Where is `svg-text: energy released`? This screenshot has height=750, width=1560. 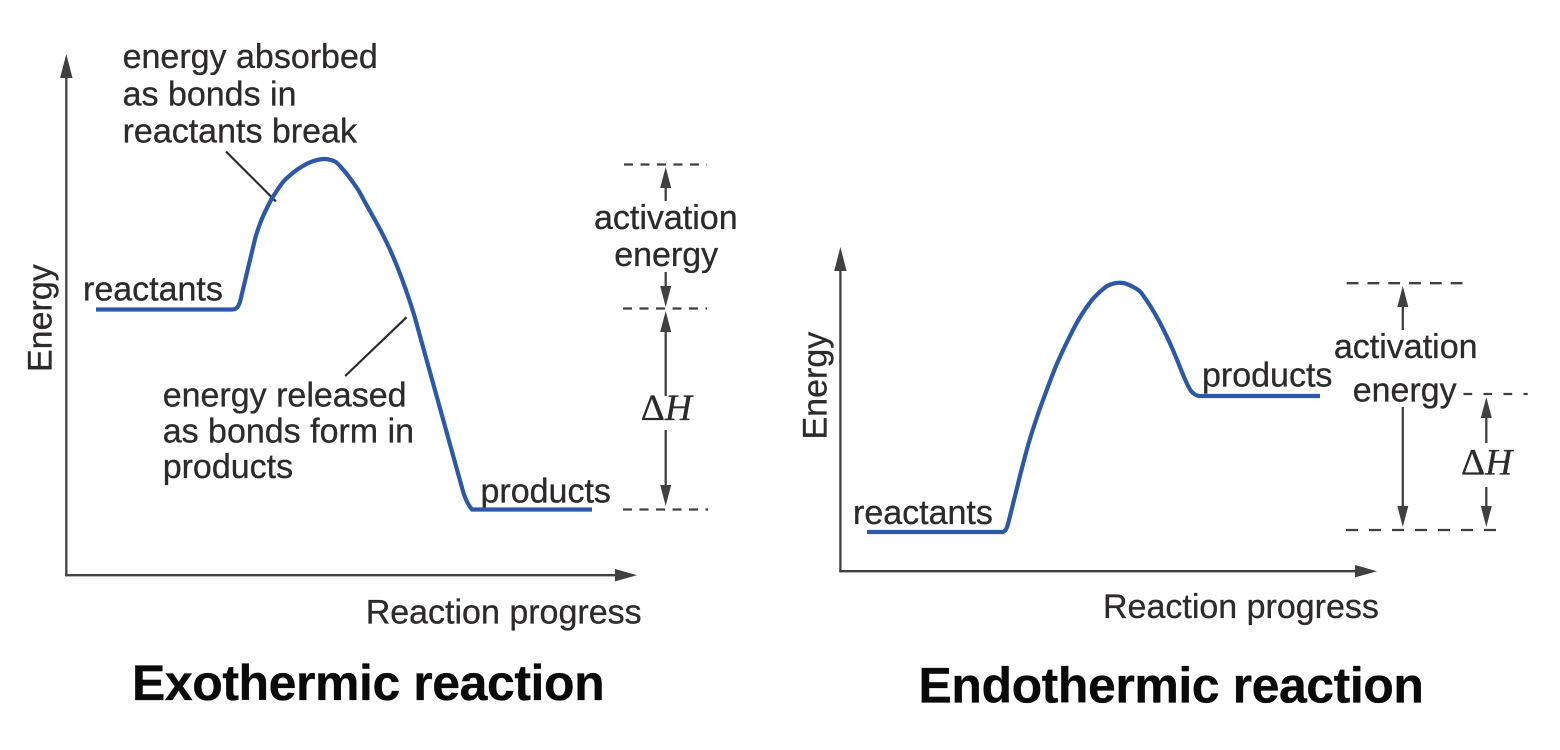 svg-text: energy released is located at coordinates (285, 396).